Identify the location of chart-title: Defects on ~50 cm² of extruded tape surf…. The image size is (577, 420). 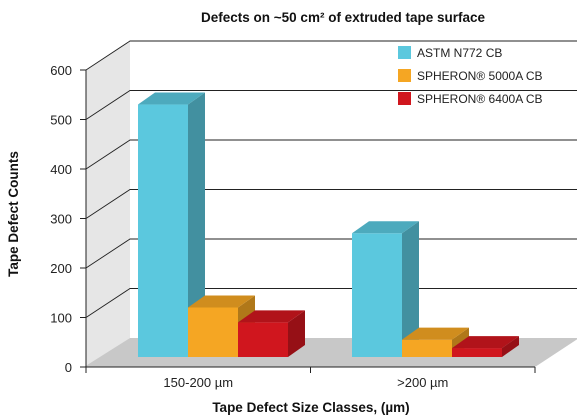
(343, 17).